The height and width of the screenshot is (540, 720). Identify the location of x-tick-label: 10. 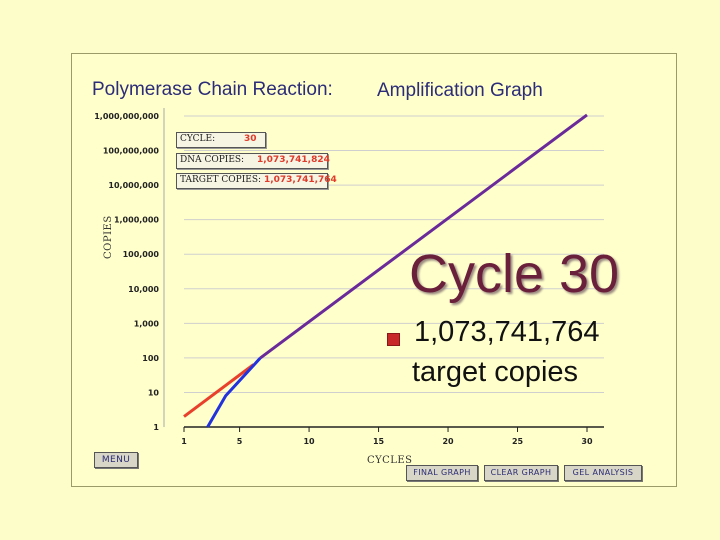
(309, 441).